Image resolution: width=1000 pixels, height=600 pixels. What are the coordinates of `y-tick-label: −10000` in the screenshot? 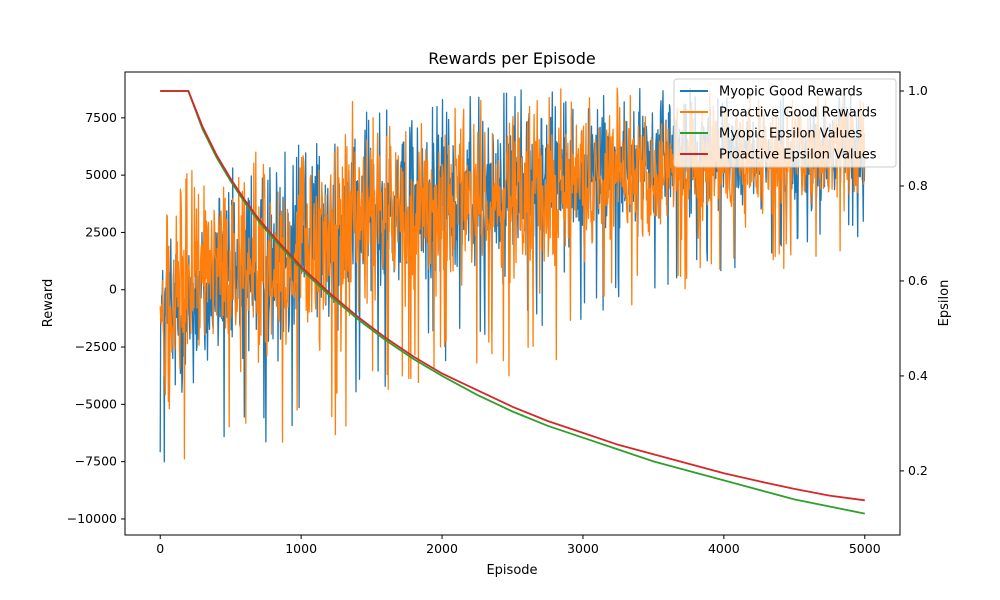 It's located at (92, 518).